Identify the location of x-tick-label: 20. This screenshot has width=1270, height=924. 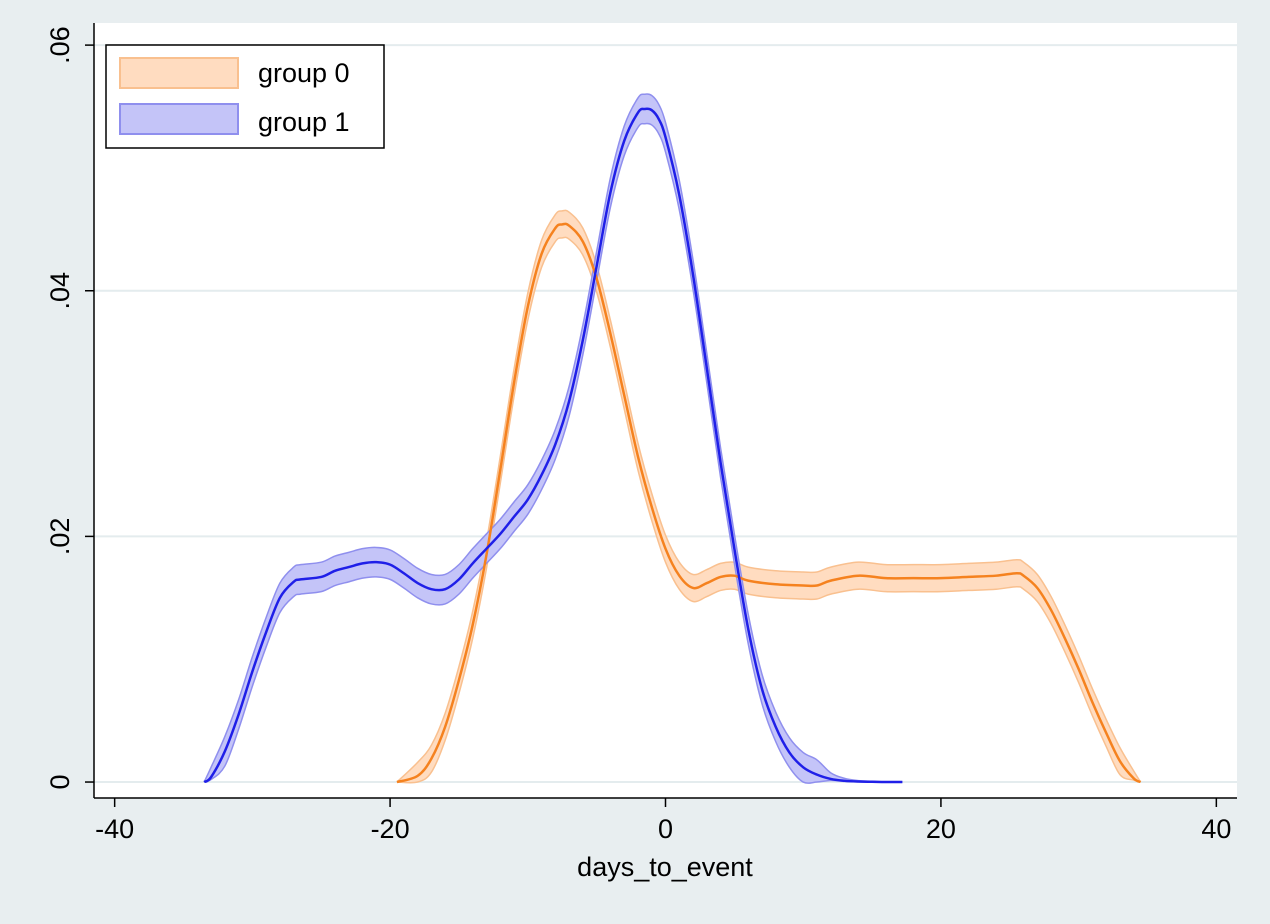
(941, 829).